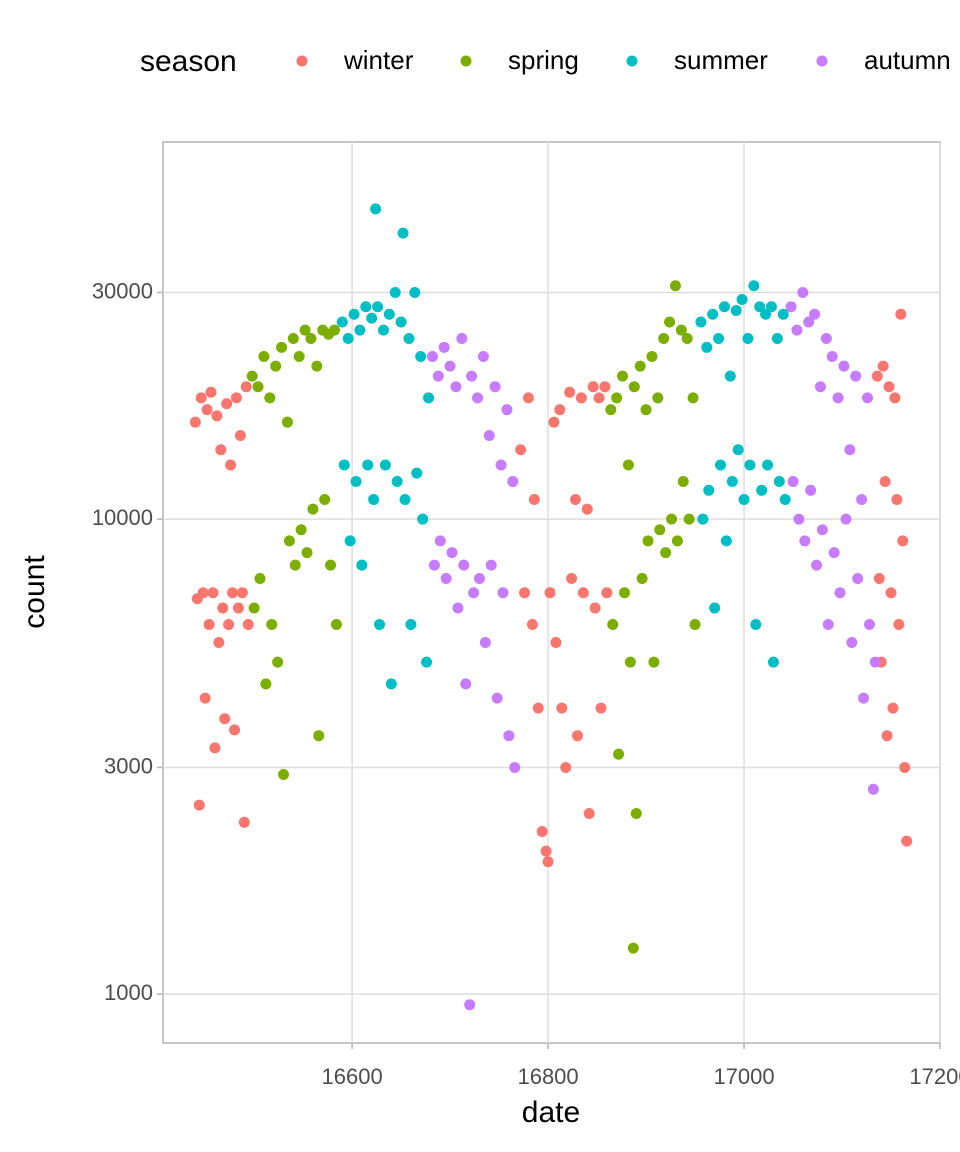 The height and width of the screenshot is (1152, 960). Describe the element at coordinates (128, 992) in the screenshot. I see `y-tick-label: 1000` at that location.